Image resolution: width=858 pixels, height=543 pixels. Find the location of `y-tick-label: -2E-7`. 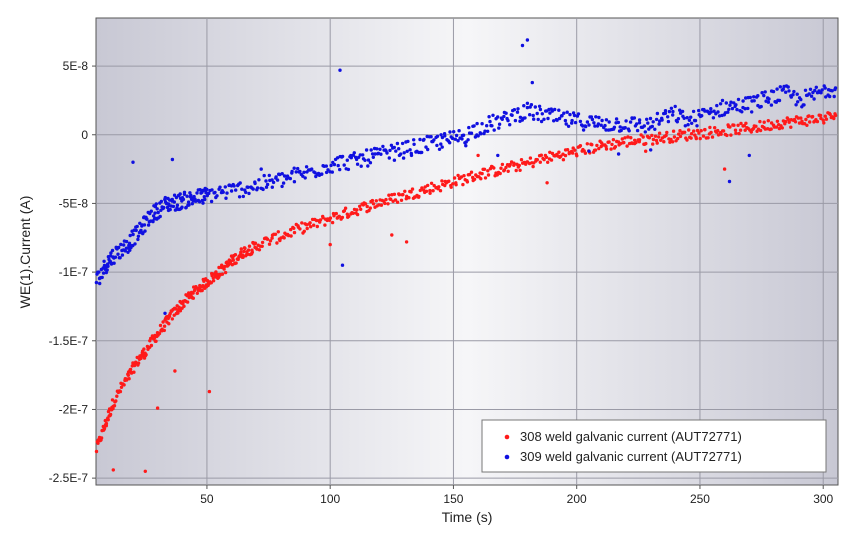

y-tick-label: -2E-7 is located at coordinates (74, 409).